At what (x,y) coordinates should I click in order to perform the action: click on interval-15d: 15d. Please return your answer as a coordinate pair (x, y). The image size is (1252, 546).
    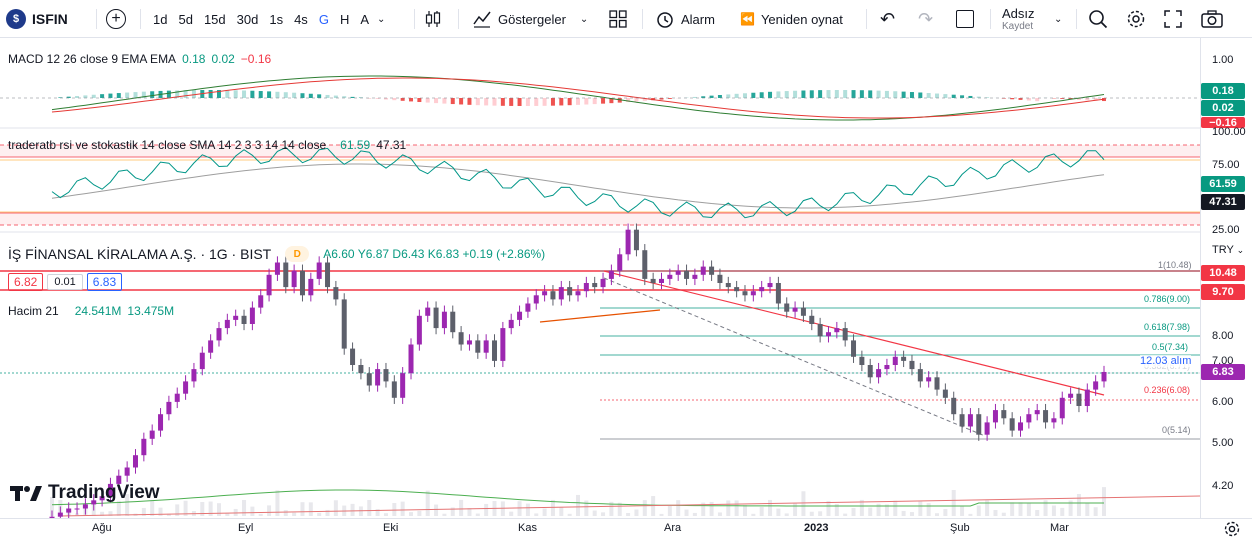
    Looking at the image, I should click on (214, 19).